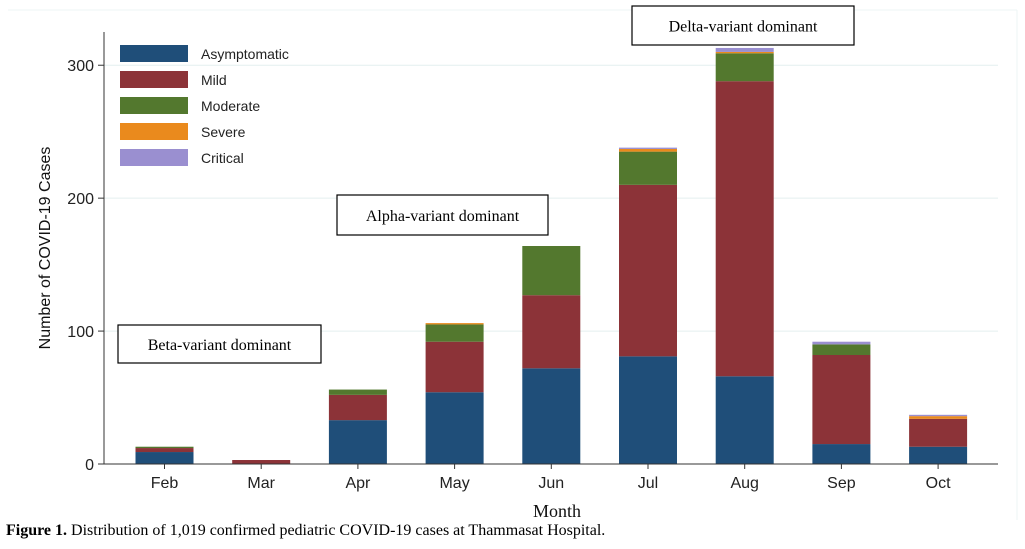  What do you see at coordinates (230, 106) in the screenshot?
I see `legend-label-moderate: Moderate` at bounding box center [230, 106].